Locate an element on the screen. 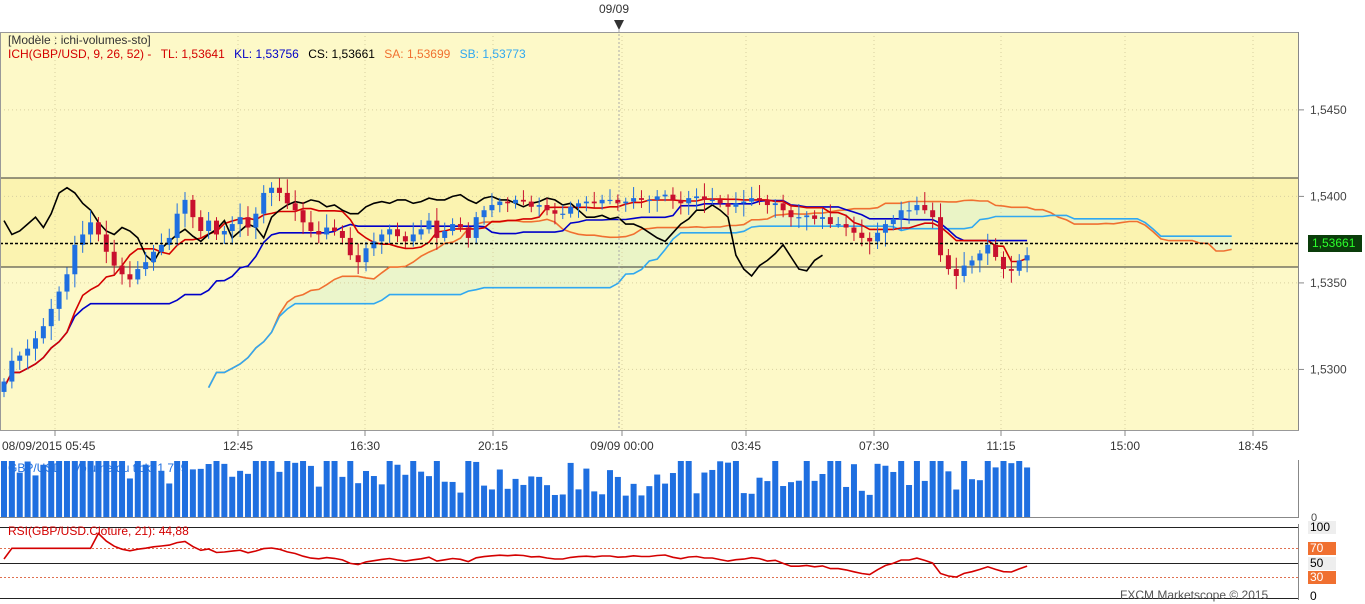 This screenshot has width=1365, height=604. price-axis: 1,5450 1,5400 1,5350 1,5300 is located at coordinates (1322, 231).